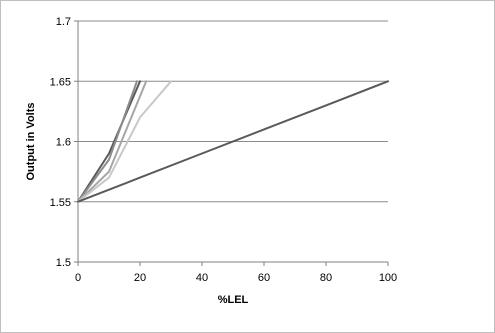  I want to click on y-tick-label-4: 1.7, so click(63, 22).